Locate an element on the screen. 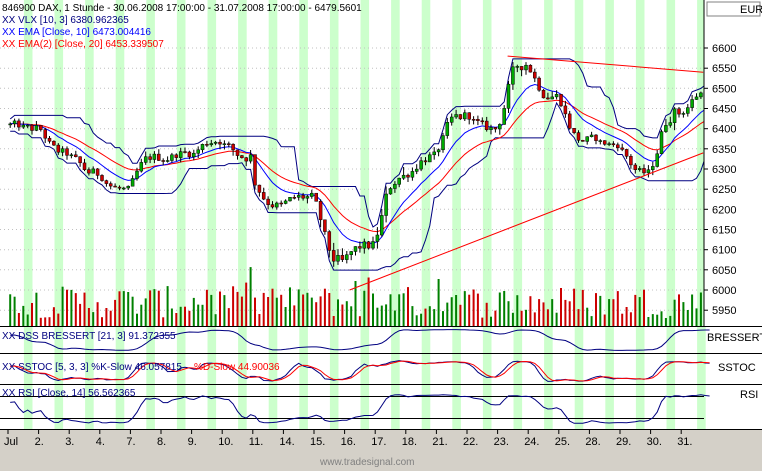 Image resolution: width=762 pixels, height=471 pixels. support-trendline is located at coordinates (526, 221).